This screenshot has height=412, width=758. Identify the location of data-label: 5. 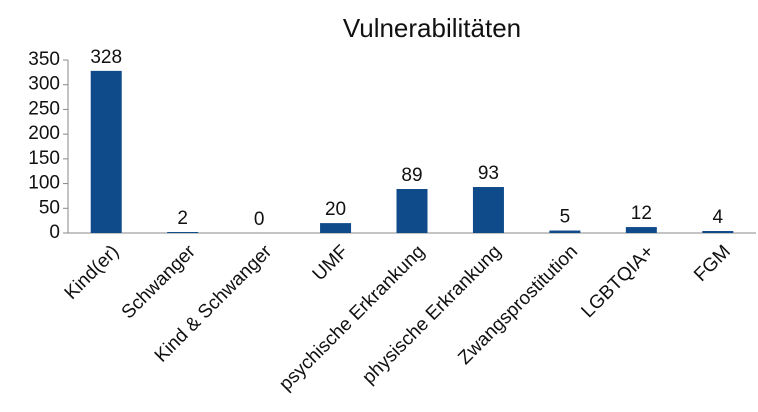
(565, 217).